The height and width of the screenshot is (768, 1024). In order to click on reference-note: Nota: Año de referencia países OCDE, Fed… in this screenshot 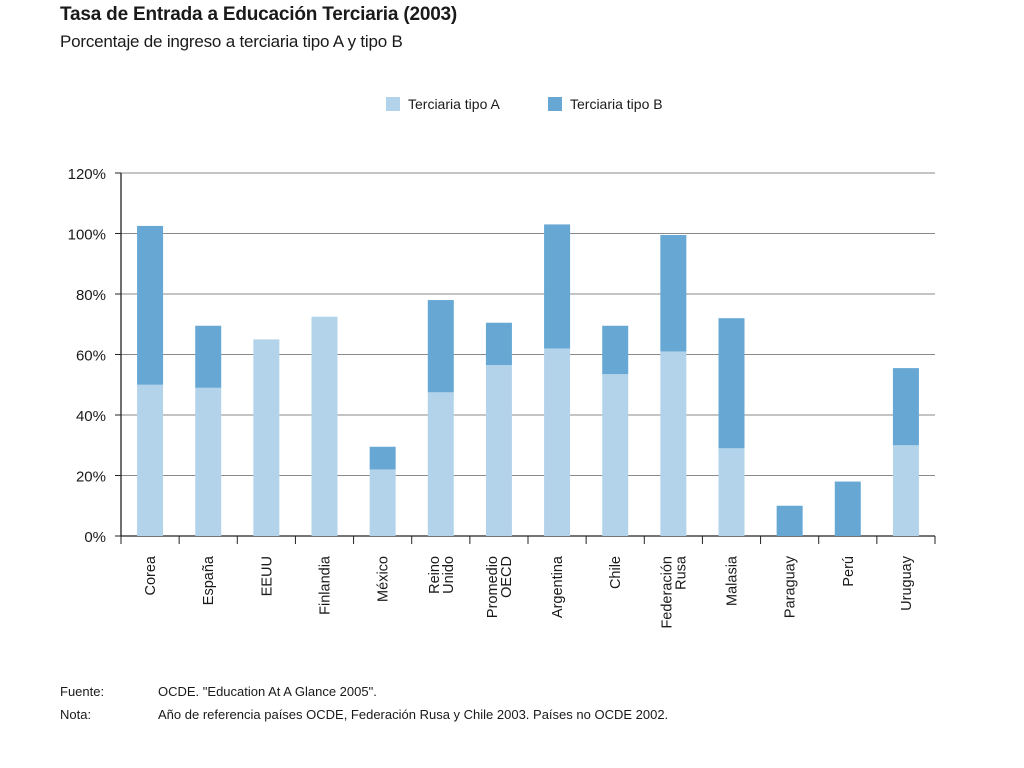, I will do `click(364, 714)`.